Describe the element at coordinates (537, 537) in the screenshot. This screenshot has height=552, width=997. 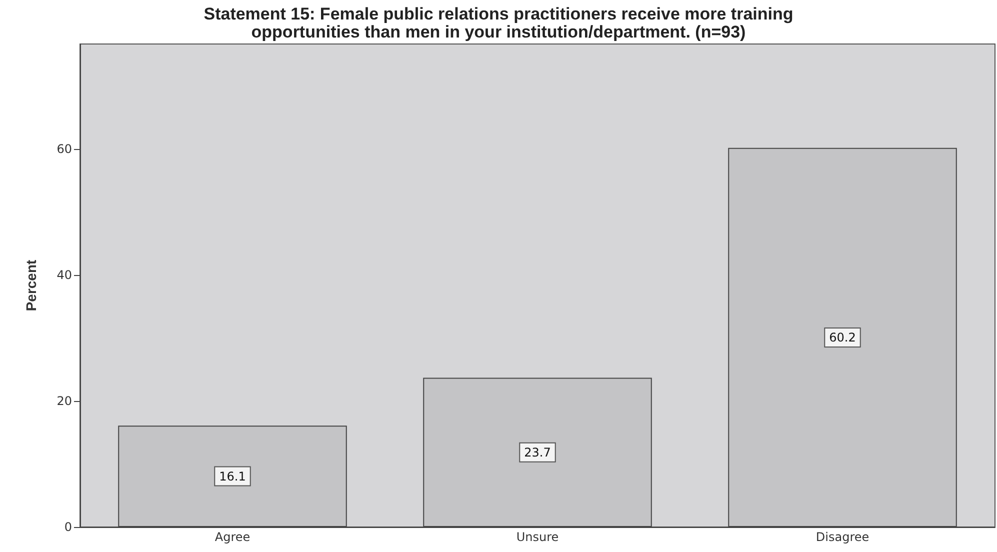
I see `x-tick-label: Unsure` at that location.